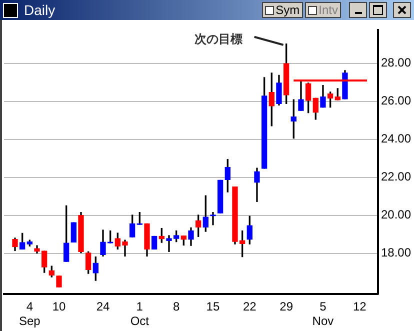 The image size is (414, 331). I want to click on y-tick-label: 18.00, so click(396, 253).